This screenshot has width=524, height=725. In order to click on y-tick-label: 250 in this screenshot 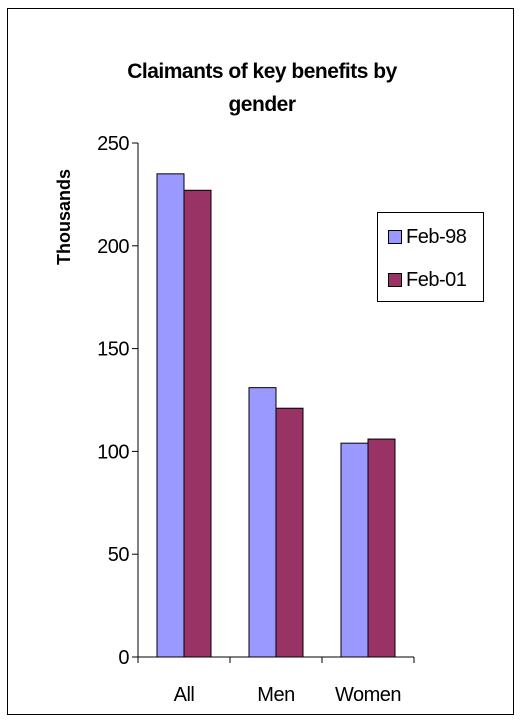, I will do `click(113, 144)`.